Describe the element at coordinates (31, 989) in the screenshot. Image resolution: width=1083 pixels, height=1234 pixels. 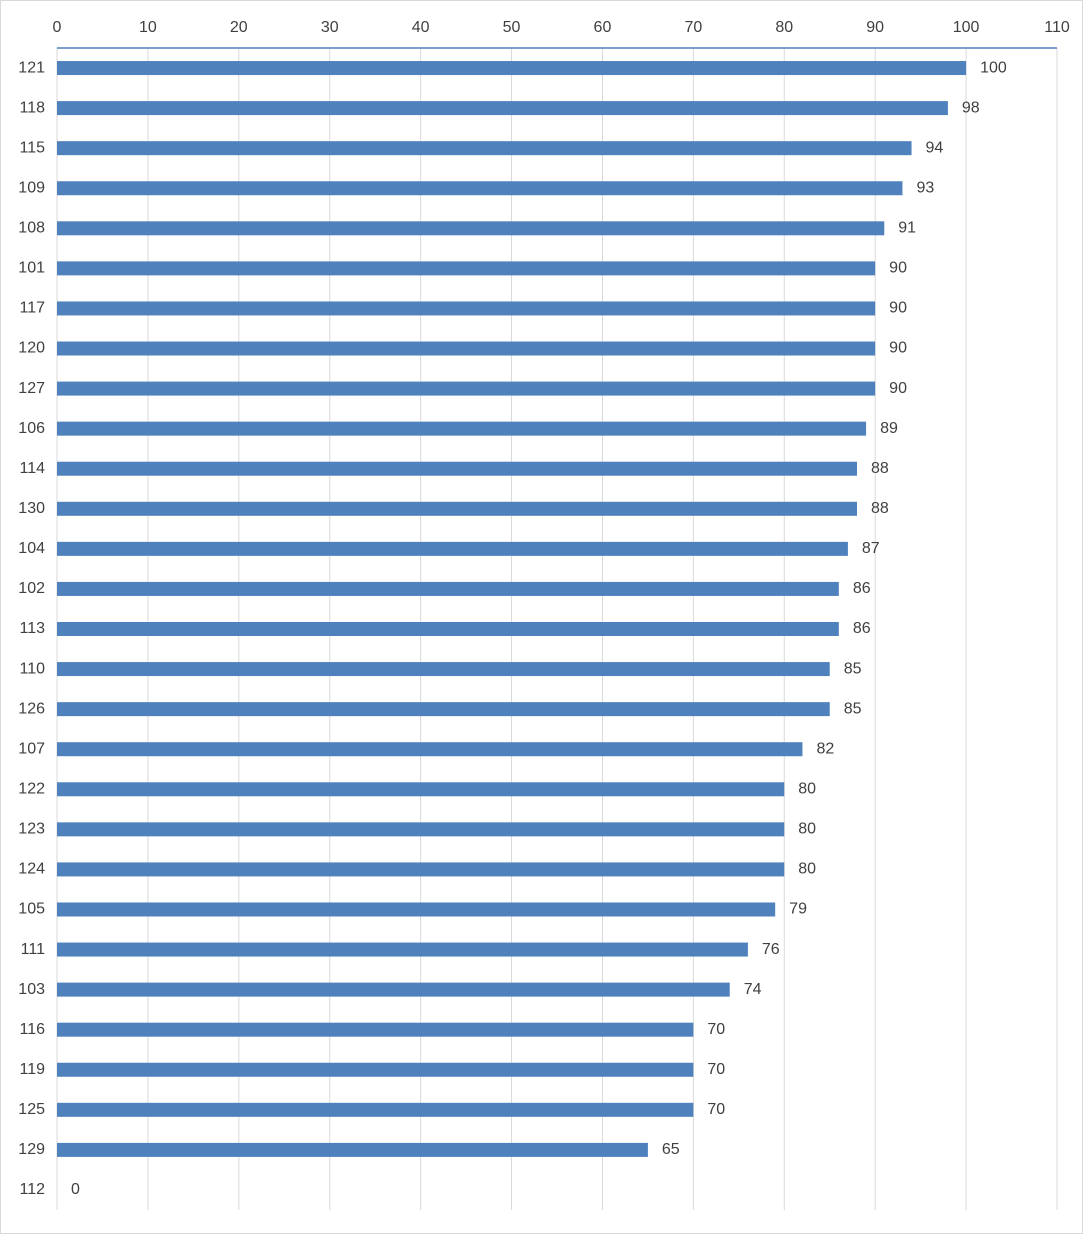
I see `y-tick-label: 103` at that location.